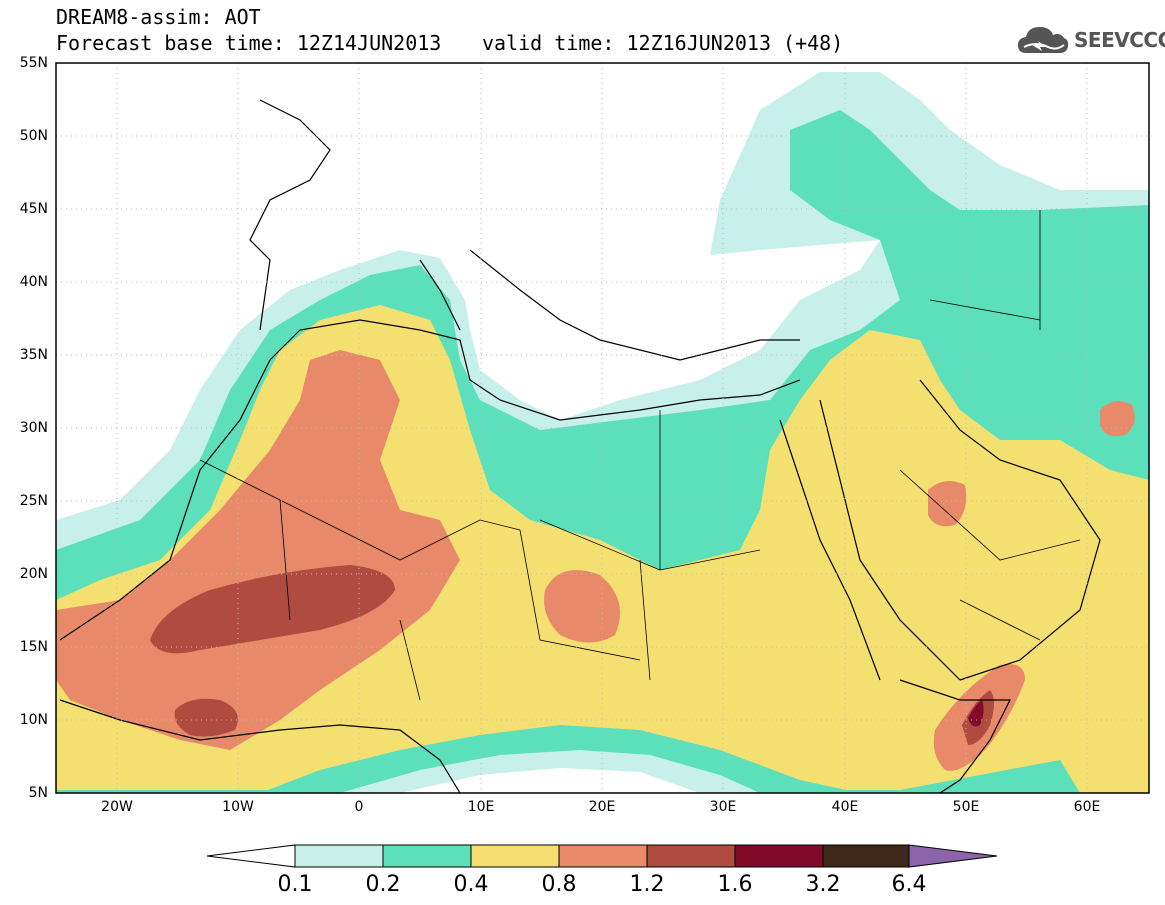  What do you see at coordinates (845, 807) in the screenshot?
I see `lon-label-40e: 40E` at bounding box center [845, 807].